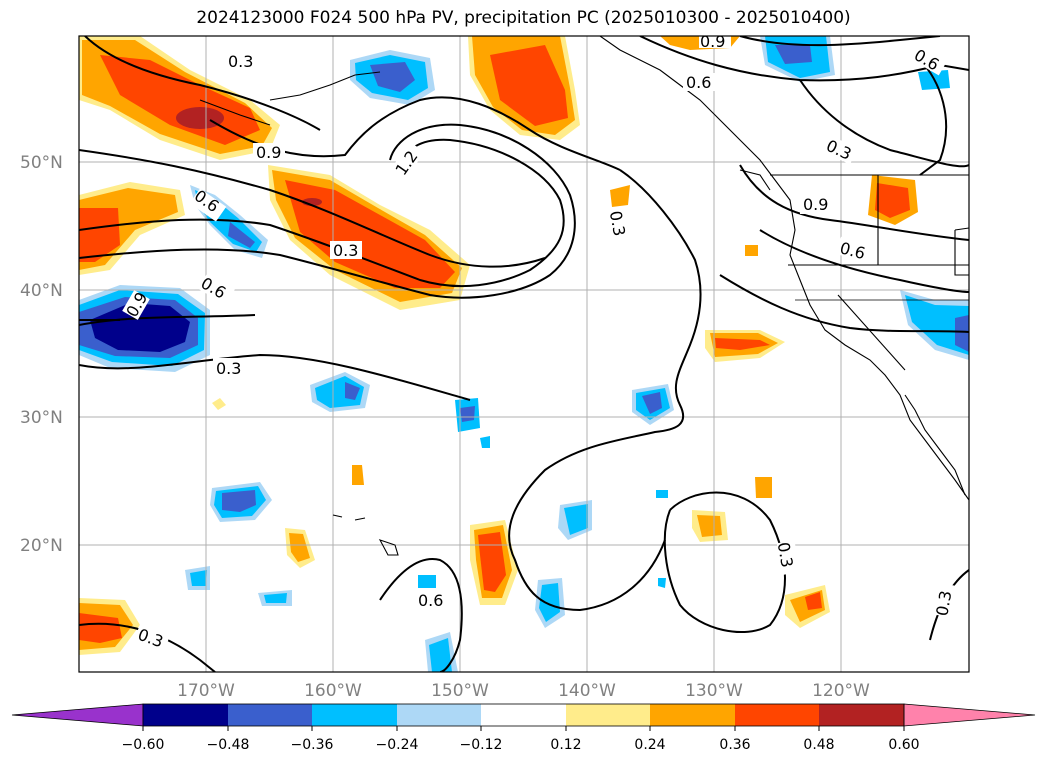 Image resolution: width=1047 pixels, height=769 pixels. Describe the element at coordinates (397, 745) in the screenshot. I see `colorbar-tick-label: −0.24` at that location.